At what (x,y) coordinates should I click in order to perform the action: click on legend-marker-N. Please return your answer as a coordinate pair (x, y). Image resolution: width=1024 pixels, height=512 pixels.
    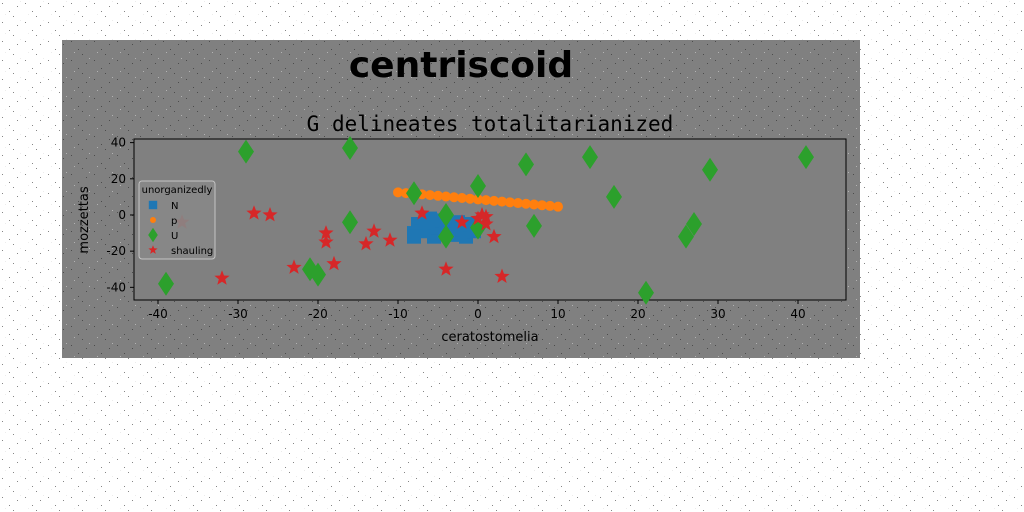
    Looking at the image, I should click on (153, 205).